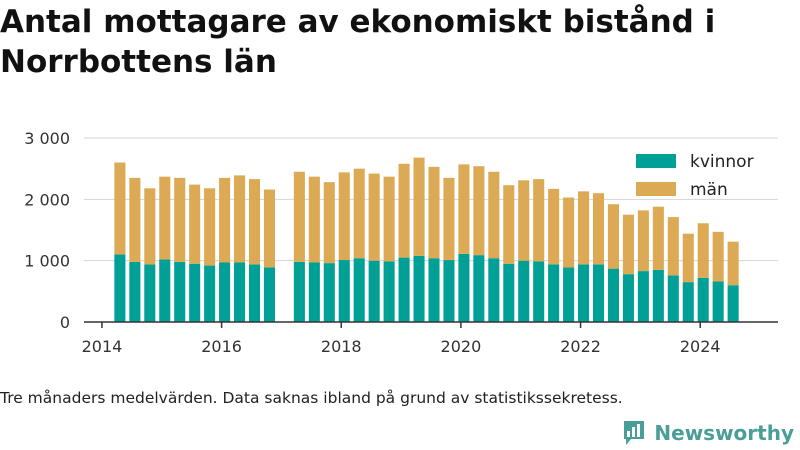  I want to click on legend: kvinnor män, so click(695, 176).